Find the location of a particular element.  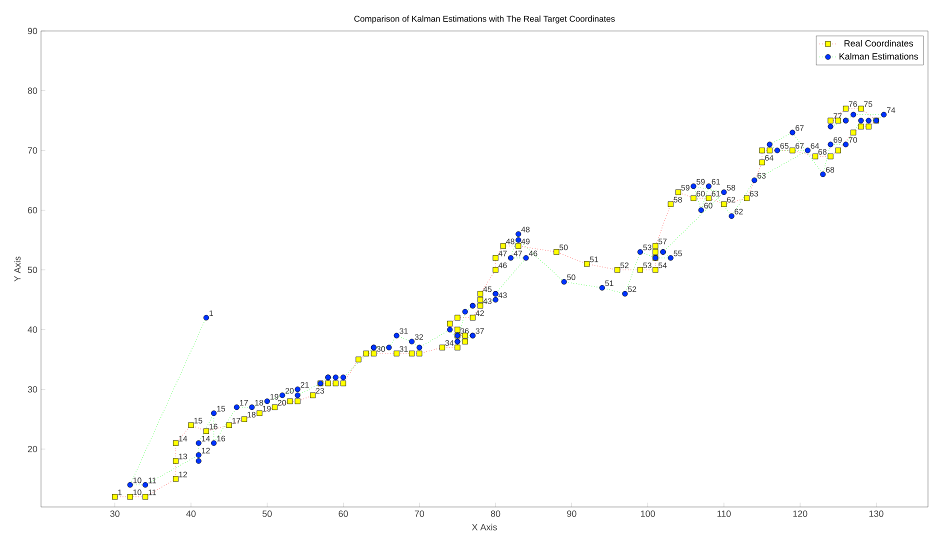

annotation: 45 is located at coordinates (487, 289).